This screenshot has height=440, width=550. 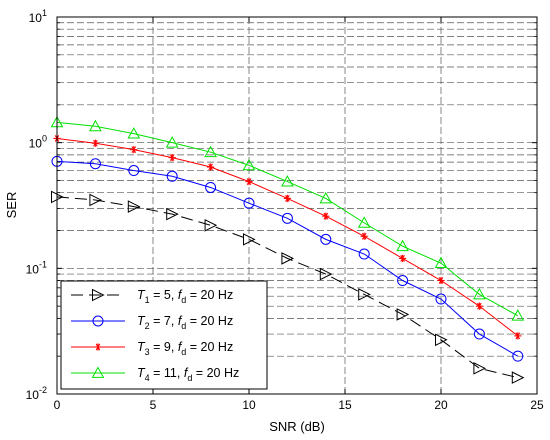 I want to click on y-tick-label: 10⁻¹, so click(x=36, y=267).